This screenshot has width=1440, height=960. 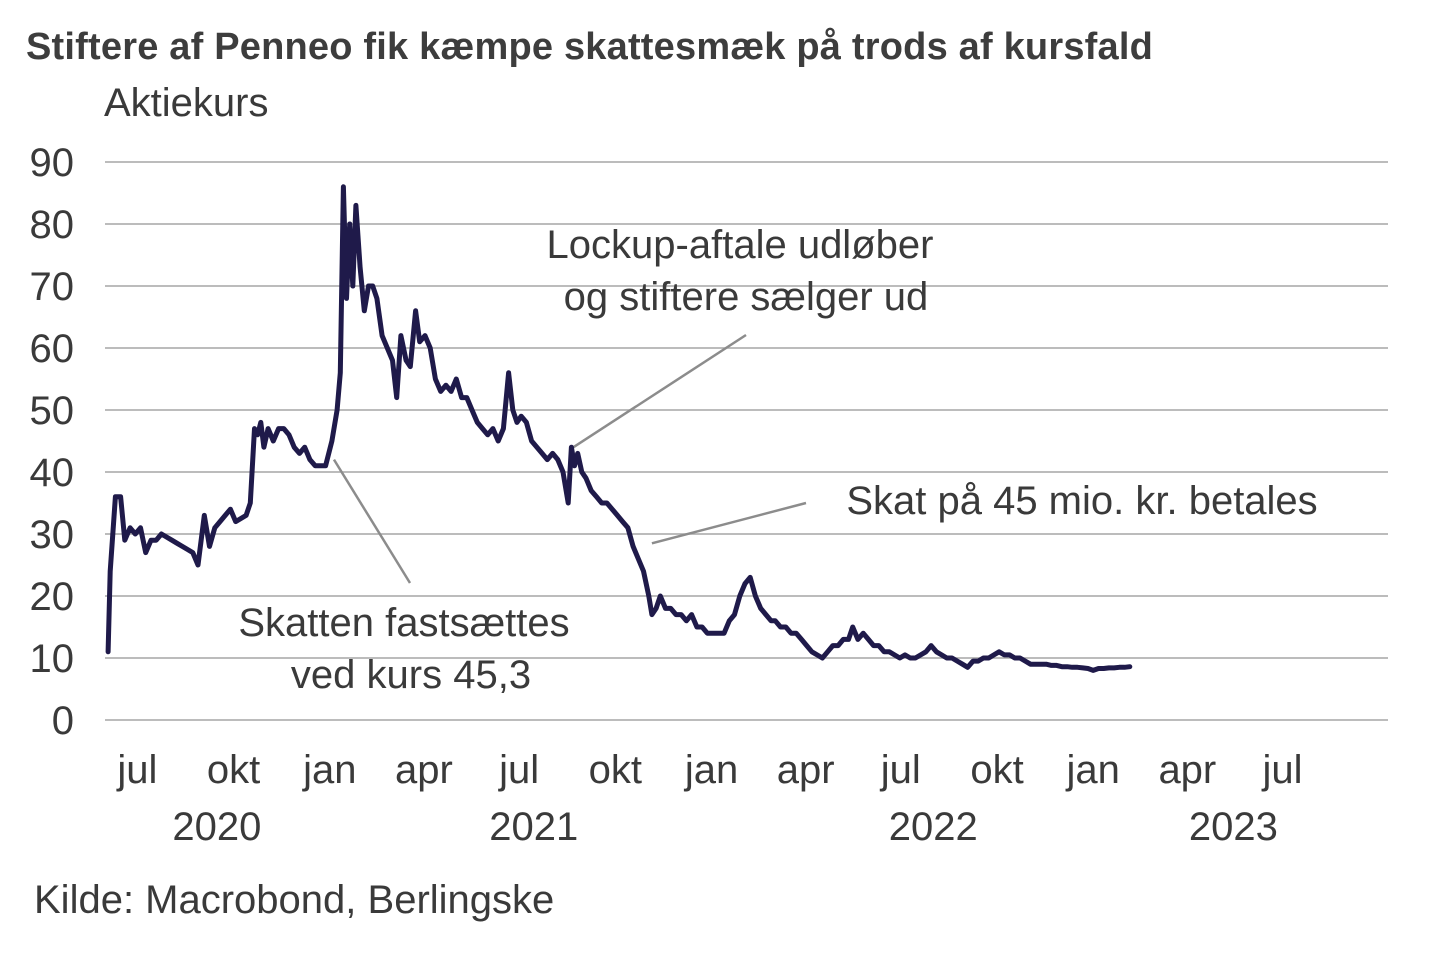 I want to click on y-tick-50: 50, so click(x=52, y=411).